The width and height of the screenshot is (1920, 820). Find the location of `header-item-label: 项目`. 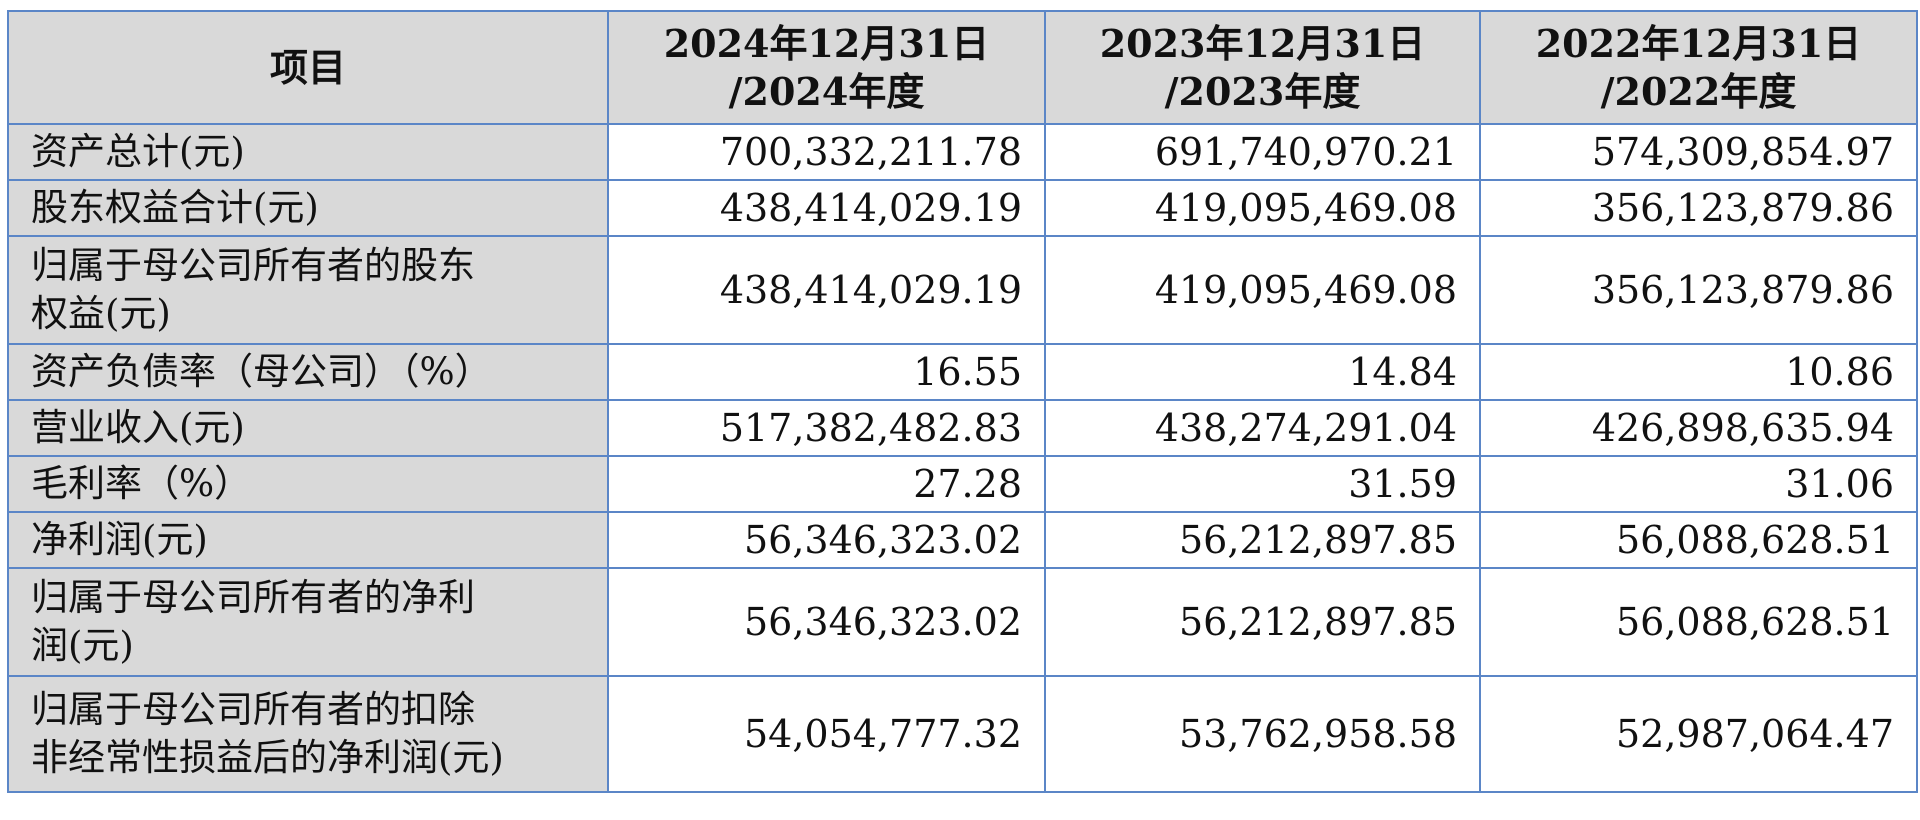

header-item-label: 项目 is located at coordinates (307, 67).